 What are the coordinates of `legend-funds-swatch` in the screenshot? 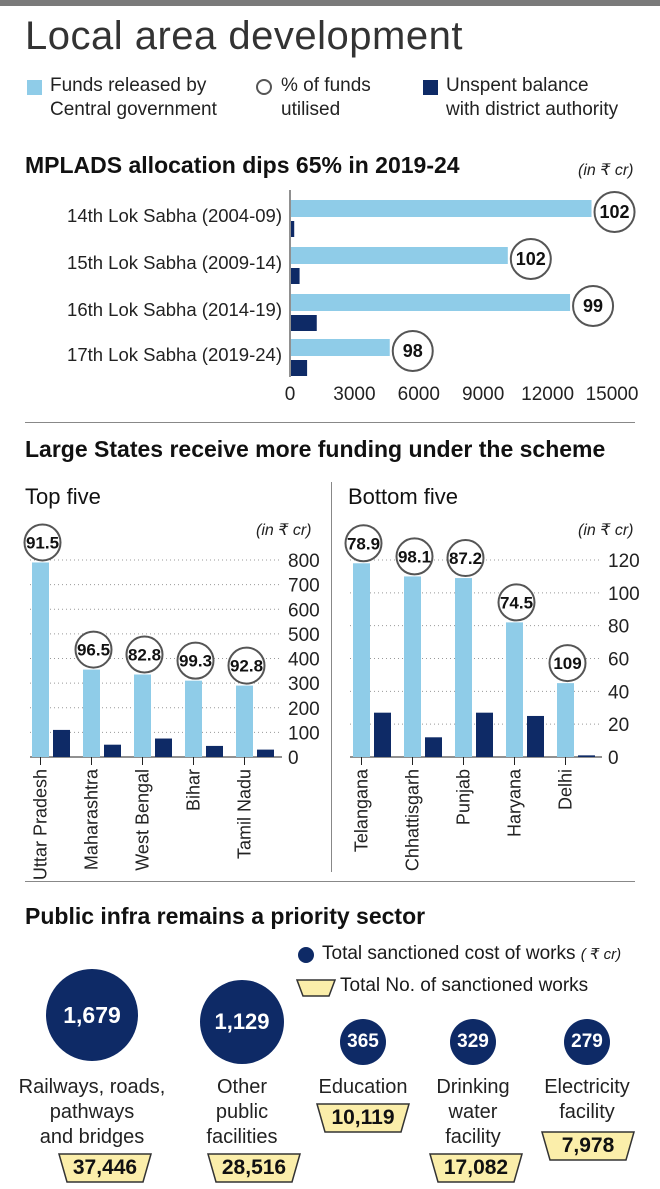 It's located at (34, 87).